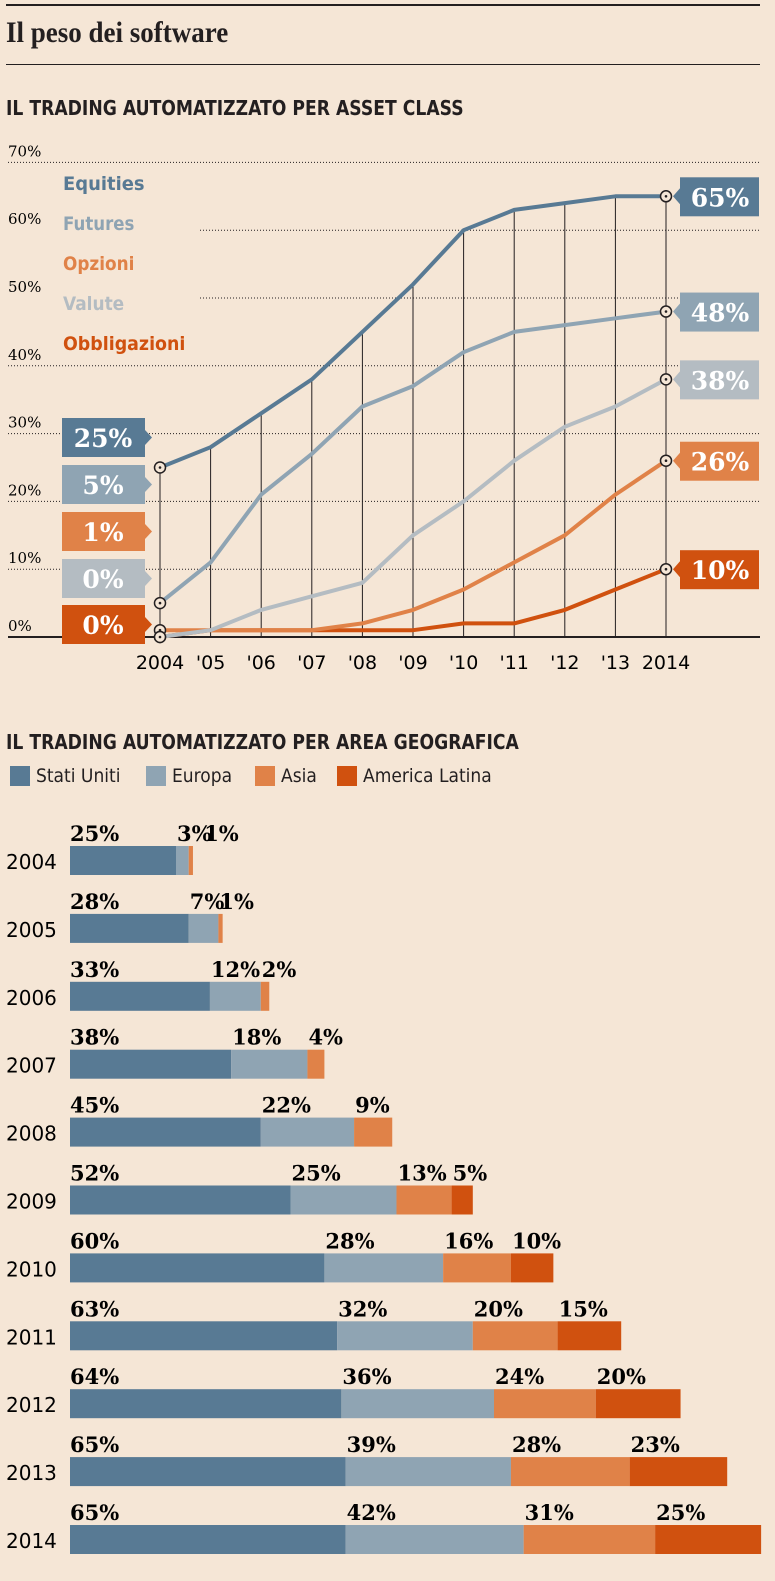  I want to click on legend-item-america-latina: America Latina, so click(421, 776).